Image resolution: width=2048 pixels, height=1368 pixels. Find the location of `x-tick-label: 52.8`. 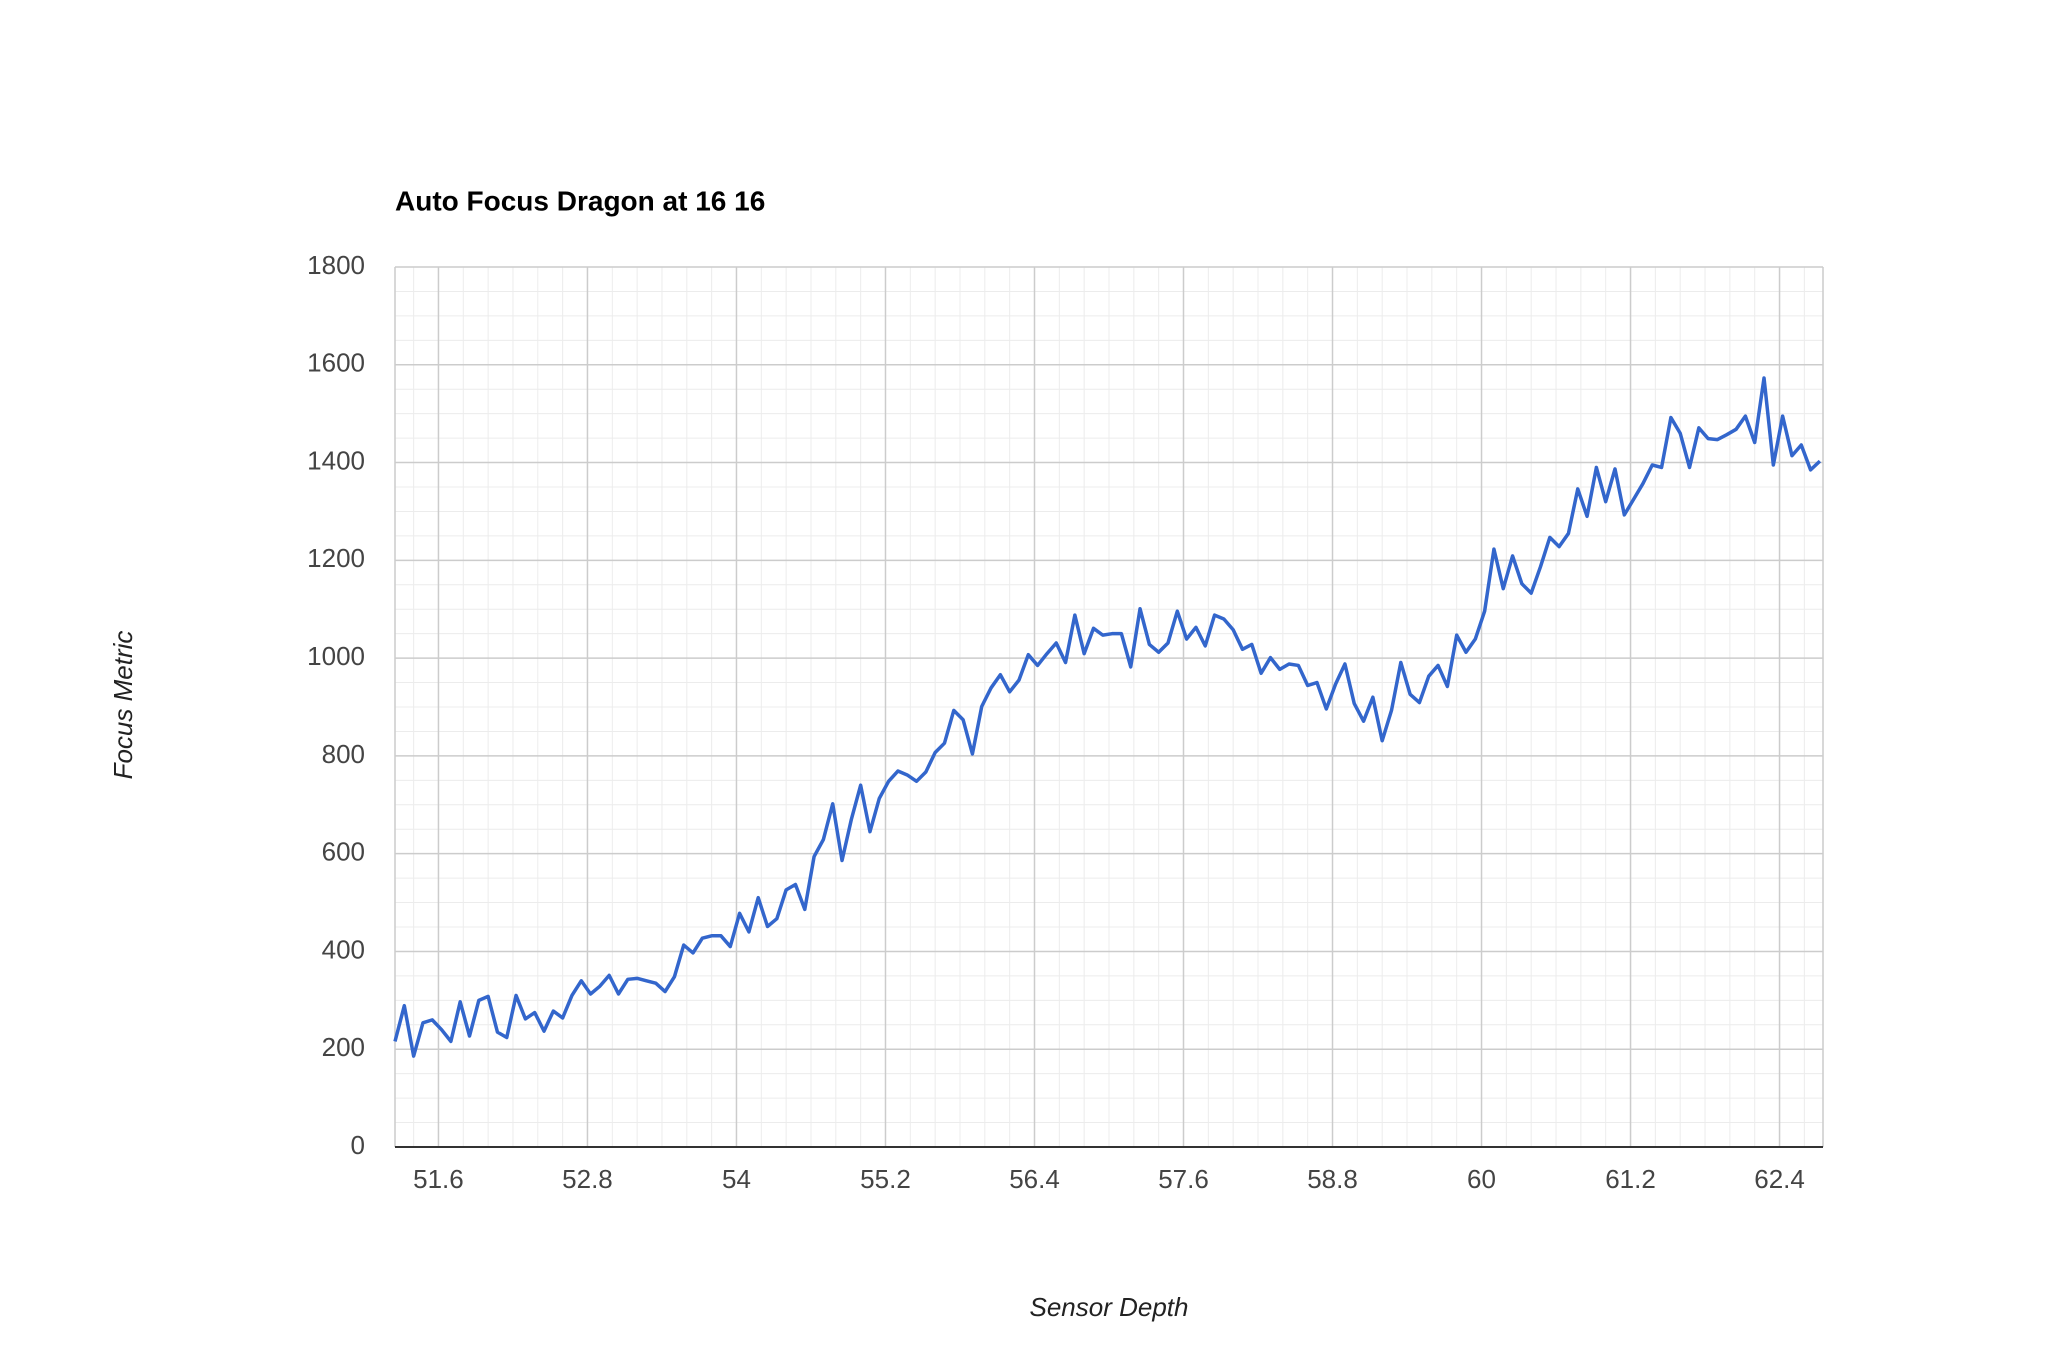

x-tick-label: 52.8 is located at coordinates (587, 1179).